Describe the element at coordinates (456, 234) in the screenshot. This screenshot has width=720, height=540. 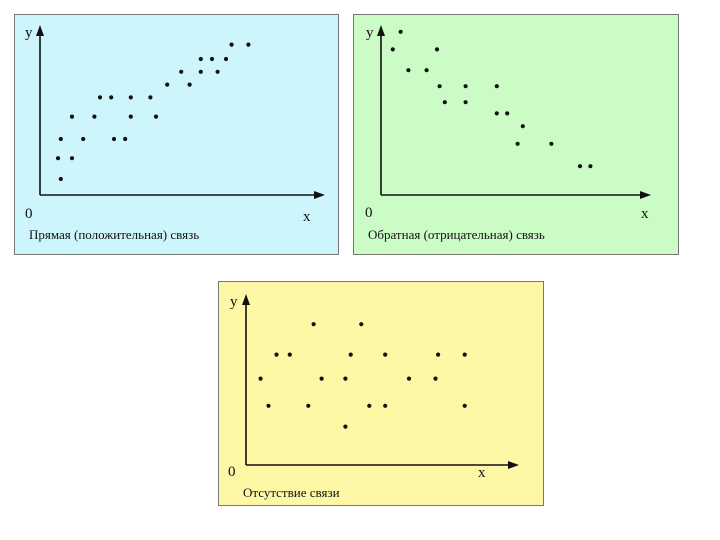
I see `chart-caption: Обратная (отрицательная) связь` at that location.